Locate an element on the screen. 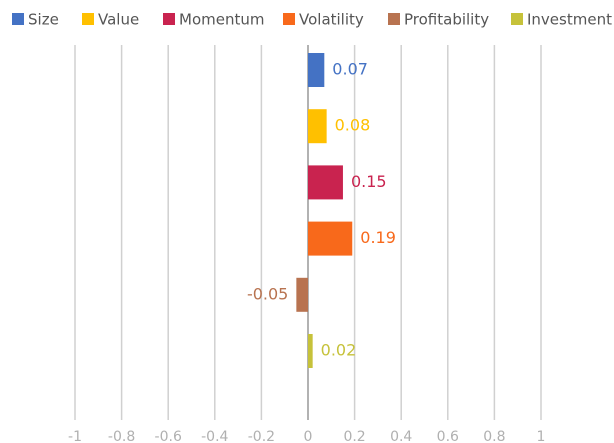 The image size is (614, 443). data-label: 0.07 is located at coordinates (350, 69).